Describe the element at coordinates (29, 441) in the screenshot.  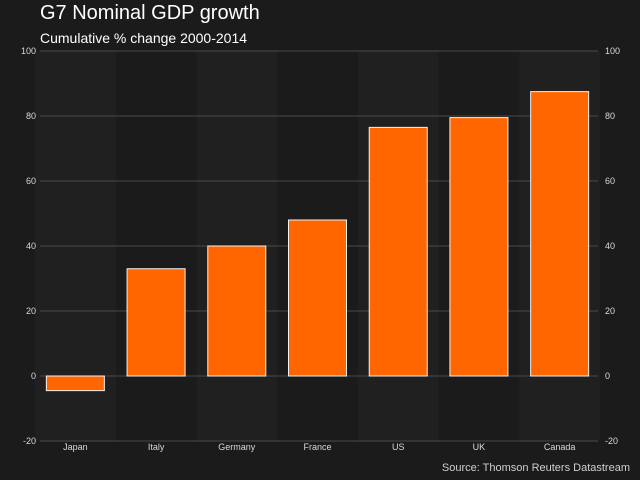
I see `y-tick-label: -20` at that location.